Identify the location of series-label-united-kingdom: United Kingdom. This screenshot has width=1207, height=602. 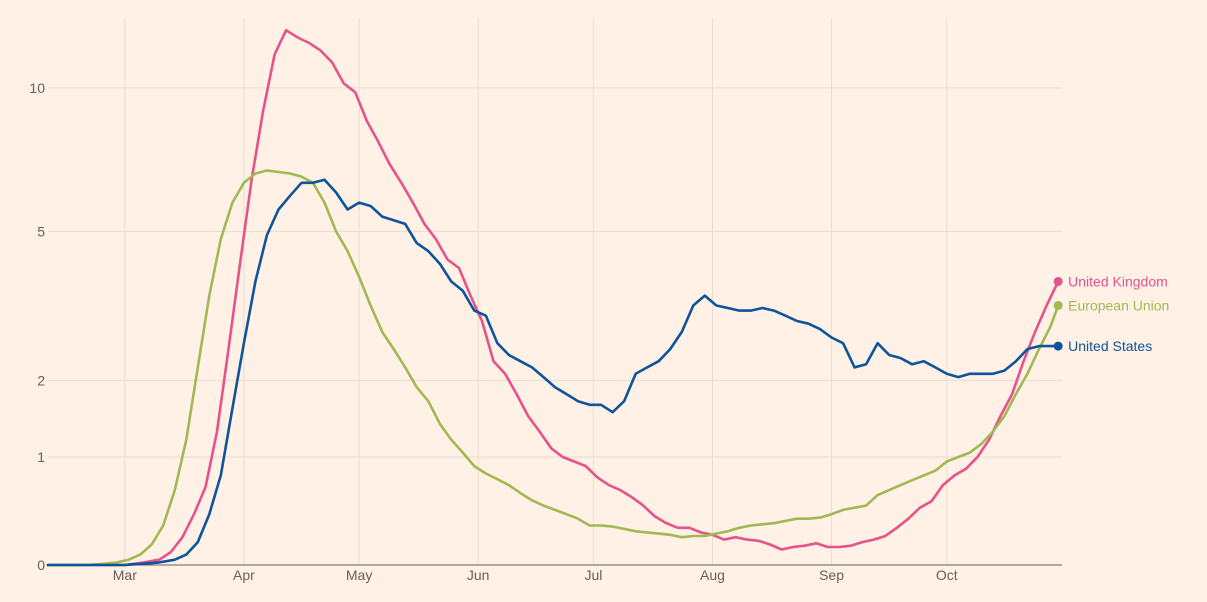
(1118, 281).